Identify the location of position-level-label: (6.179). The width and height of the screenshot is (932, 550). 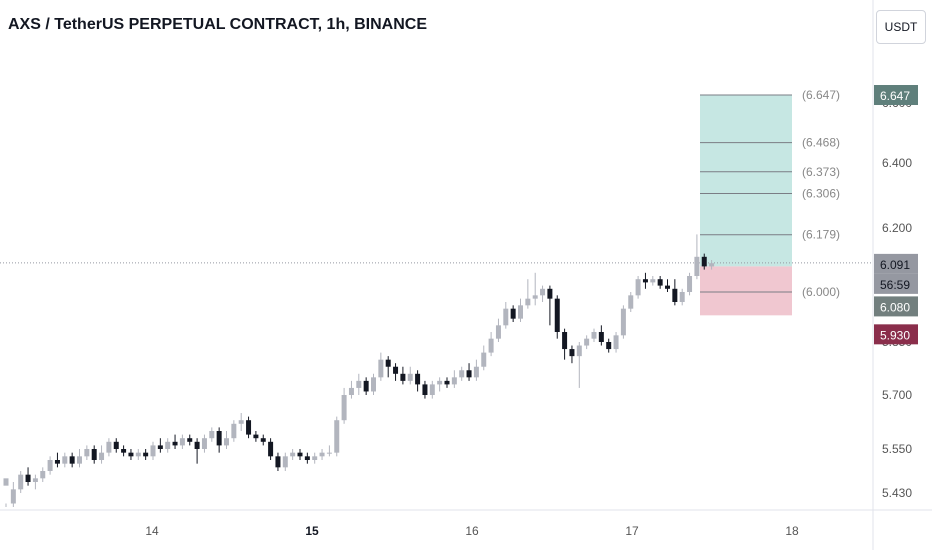
(821, 235).